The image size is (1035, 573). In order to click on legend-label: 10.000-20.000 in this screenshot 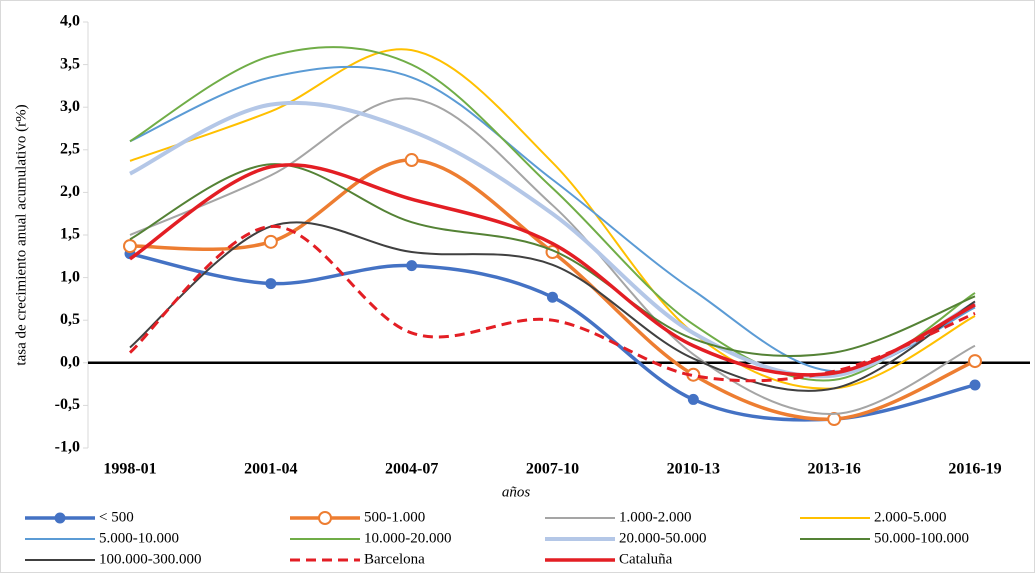, I will do `click(408, 538)`.